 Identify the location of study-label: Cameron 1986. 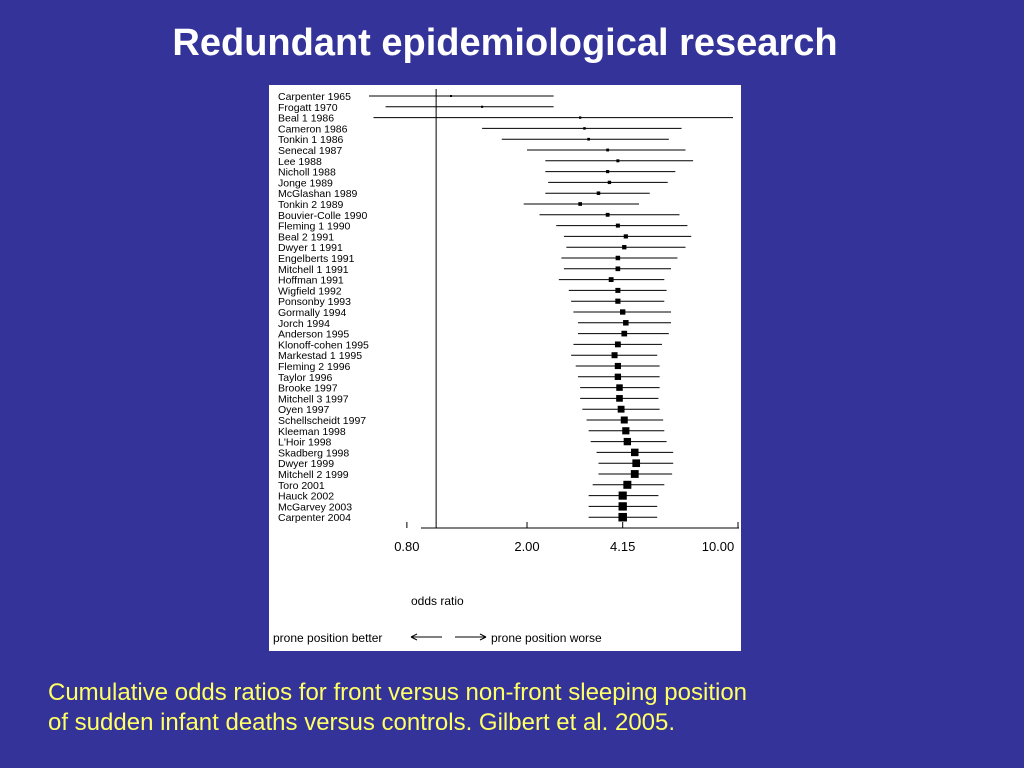
(313, 129).